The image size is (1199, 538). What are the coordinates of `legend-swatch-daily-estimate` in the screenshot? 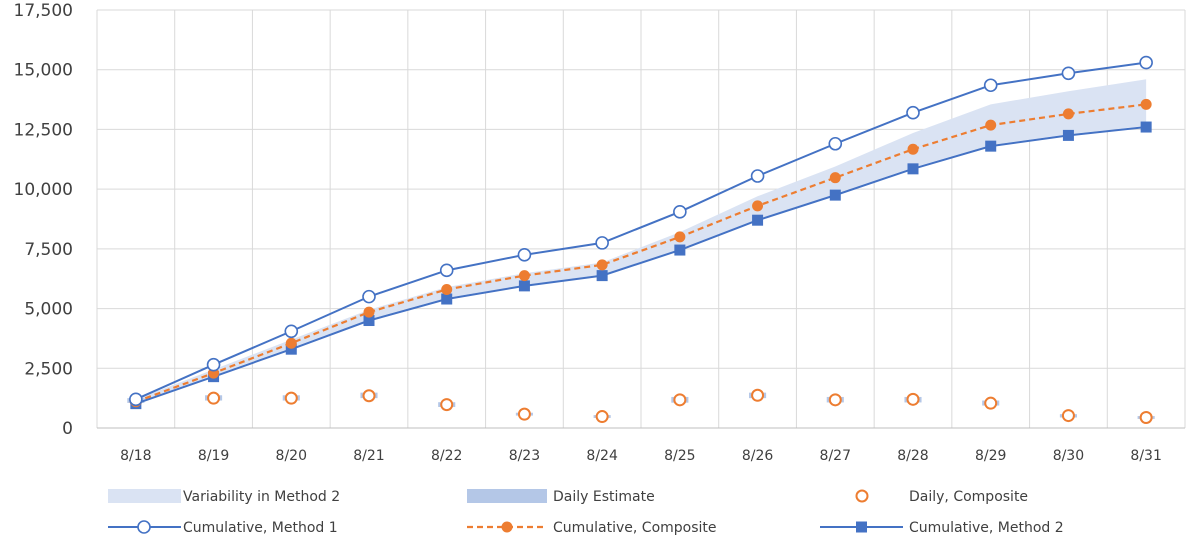 It's located at (507, 496).